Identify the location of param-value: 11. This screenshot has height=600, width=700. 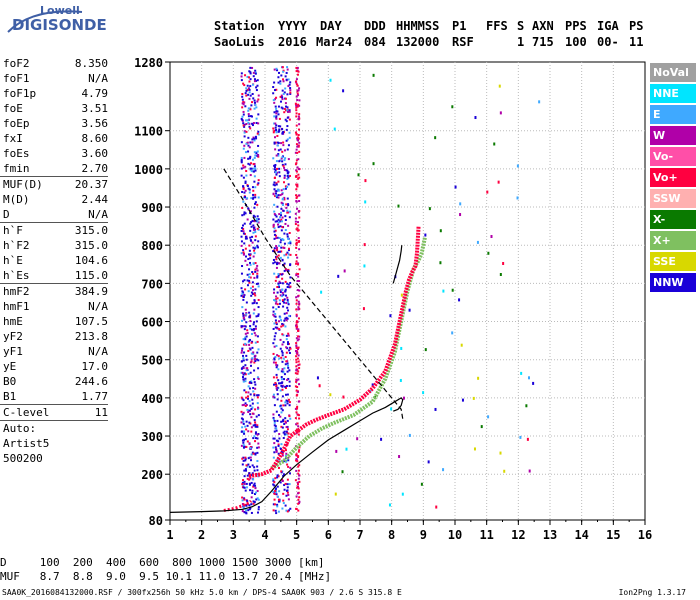
(101, 412).